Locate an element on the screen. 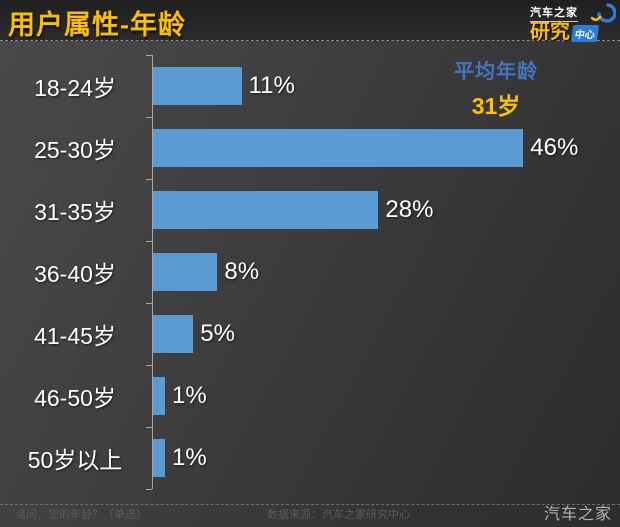  chart-row: 46-50岁 1% is located at coordinates (310, 396).